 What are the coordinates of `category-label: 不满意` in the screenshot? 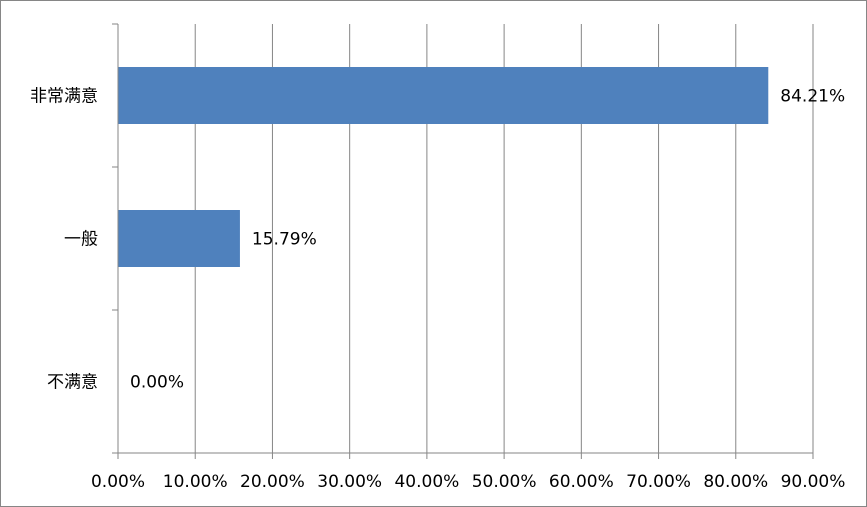 It's located at (72, 383).